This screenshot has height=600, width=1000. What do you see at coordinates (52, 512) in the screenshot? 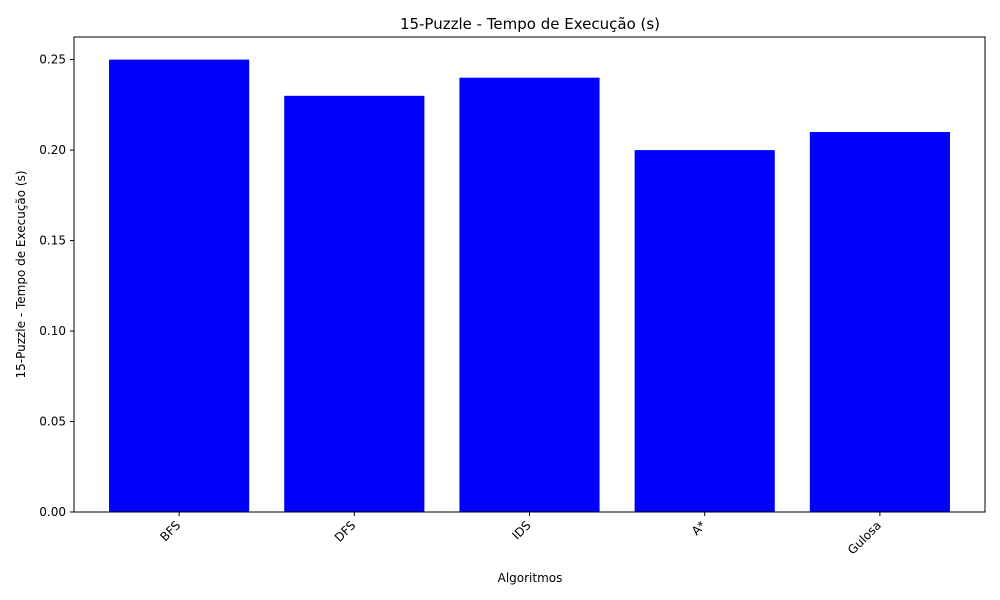
I see `y-tick-label: 0.00` at bounding box center [52, 512].